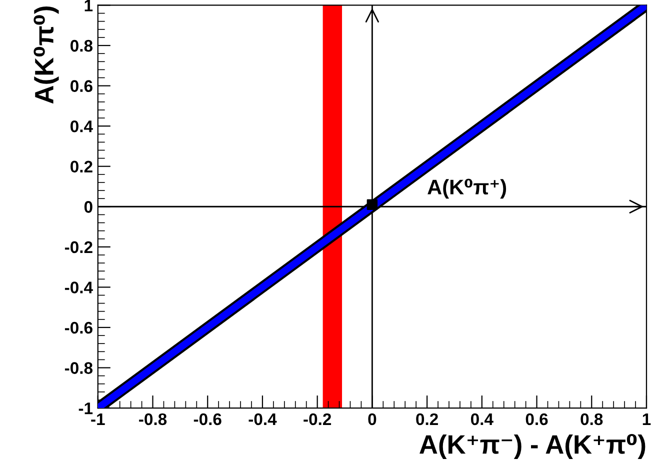  I want to click on y-tick-label: 1, so click(88, 6).